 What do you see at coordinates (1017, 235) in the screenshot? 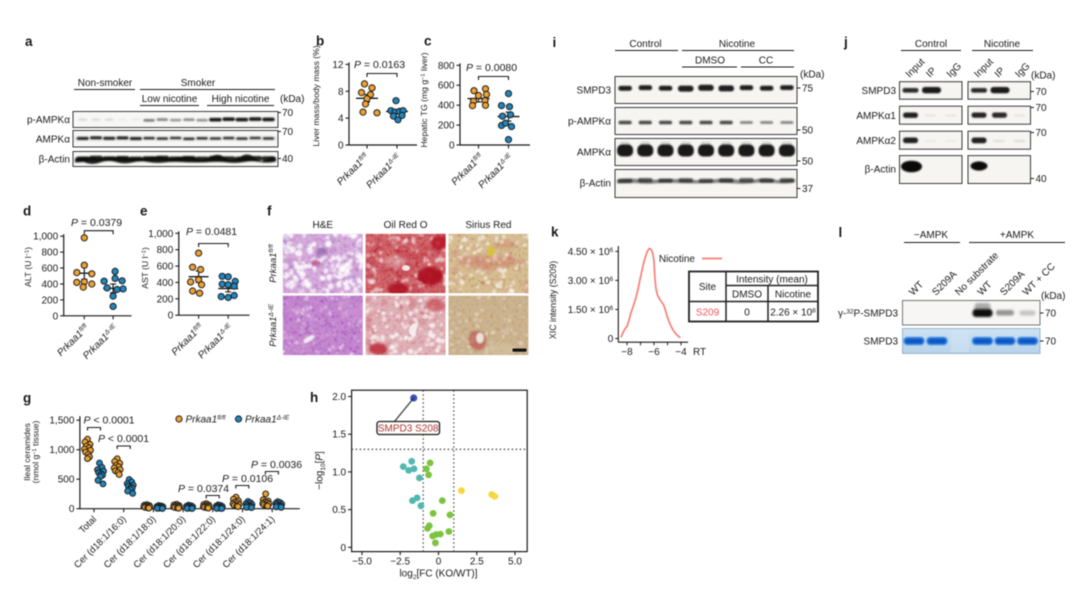
I see `svg-text: +AMPK` at bounding box center [1017, 235].